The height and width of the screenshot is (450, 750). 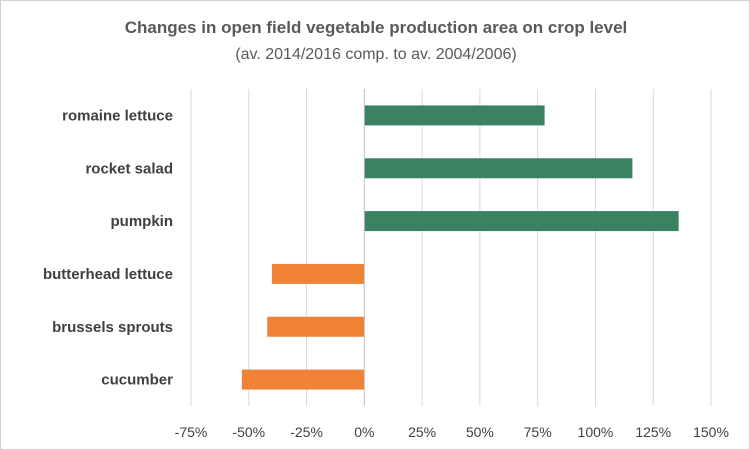 What do you see at coordinates (653, 432) in the screenshot?
I see `x-tick-label: 125%` at bounding box center [653, 432].